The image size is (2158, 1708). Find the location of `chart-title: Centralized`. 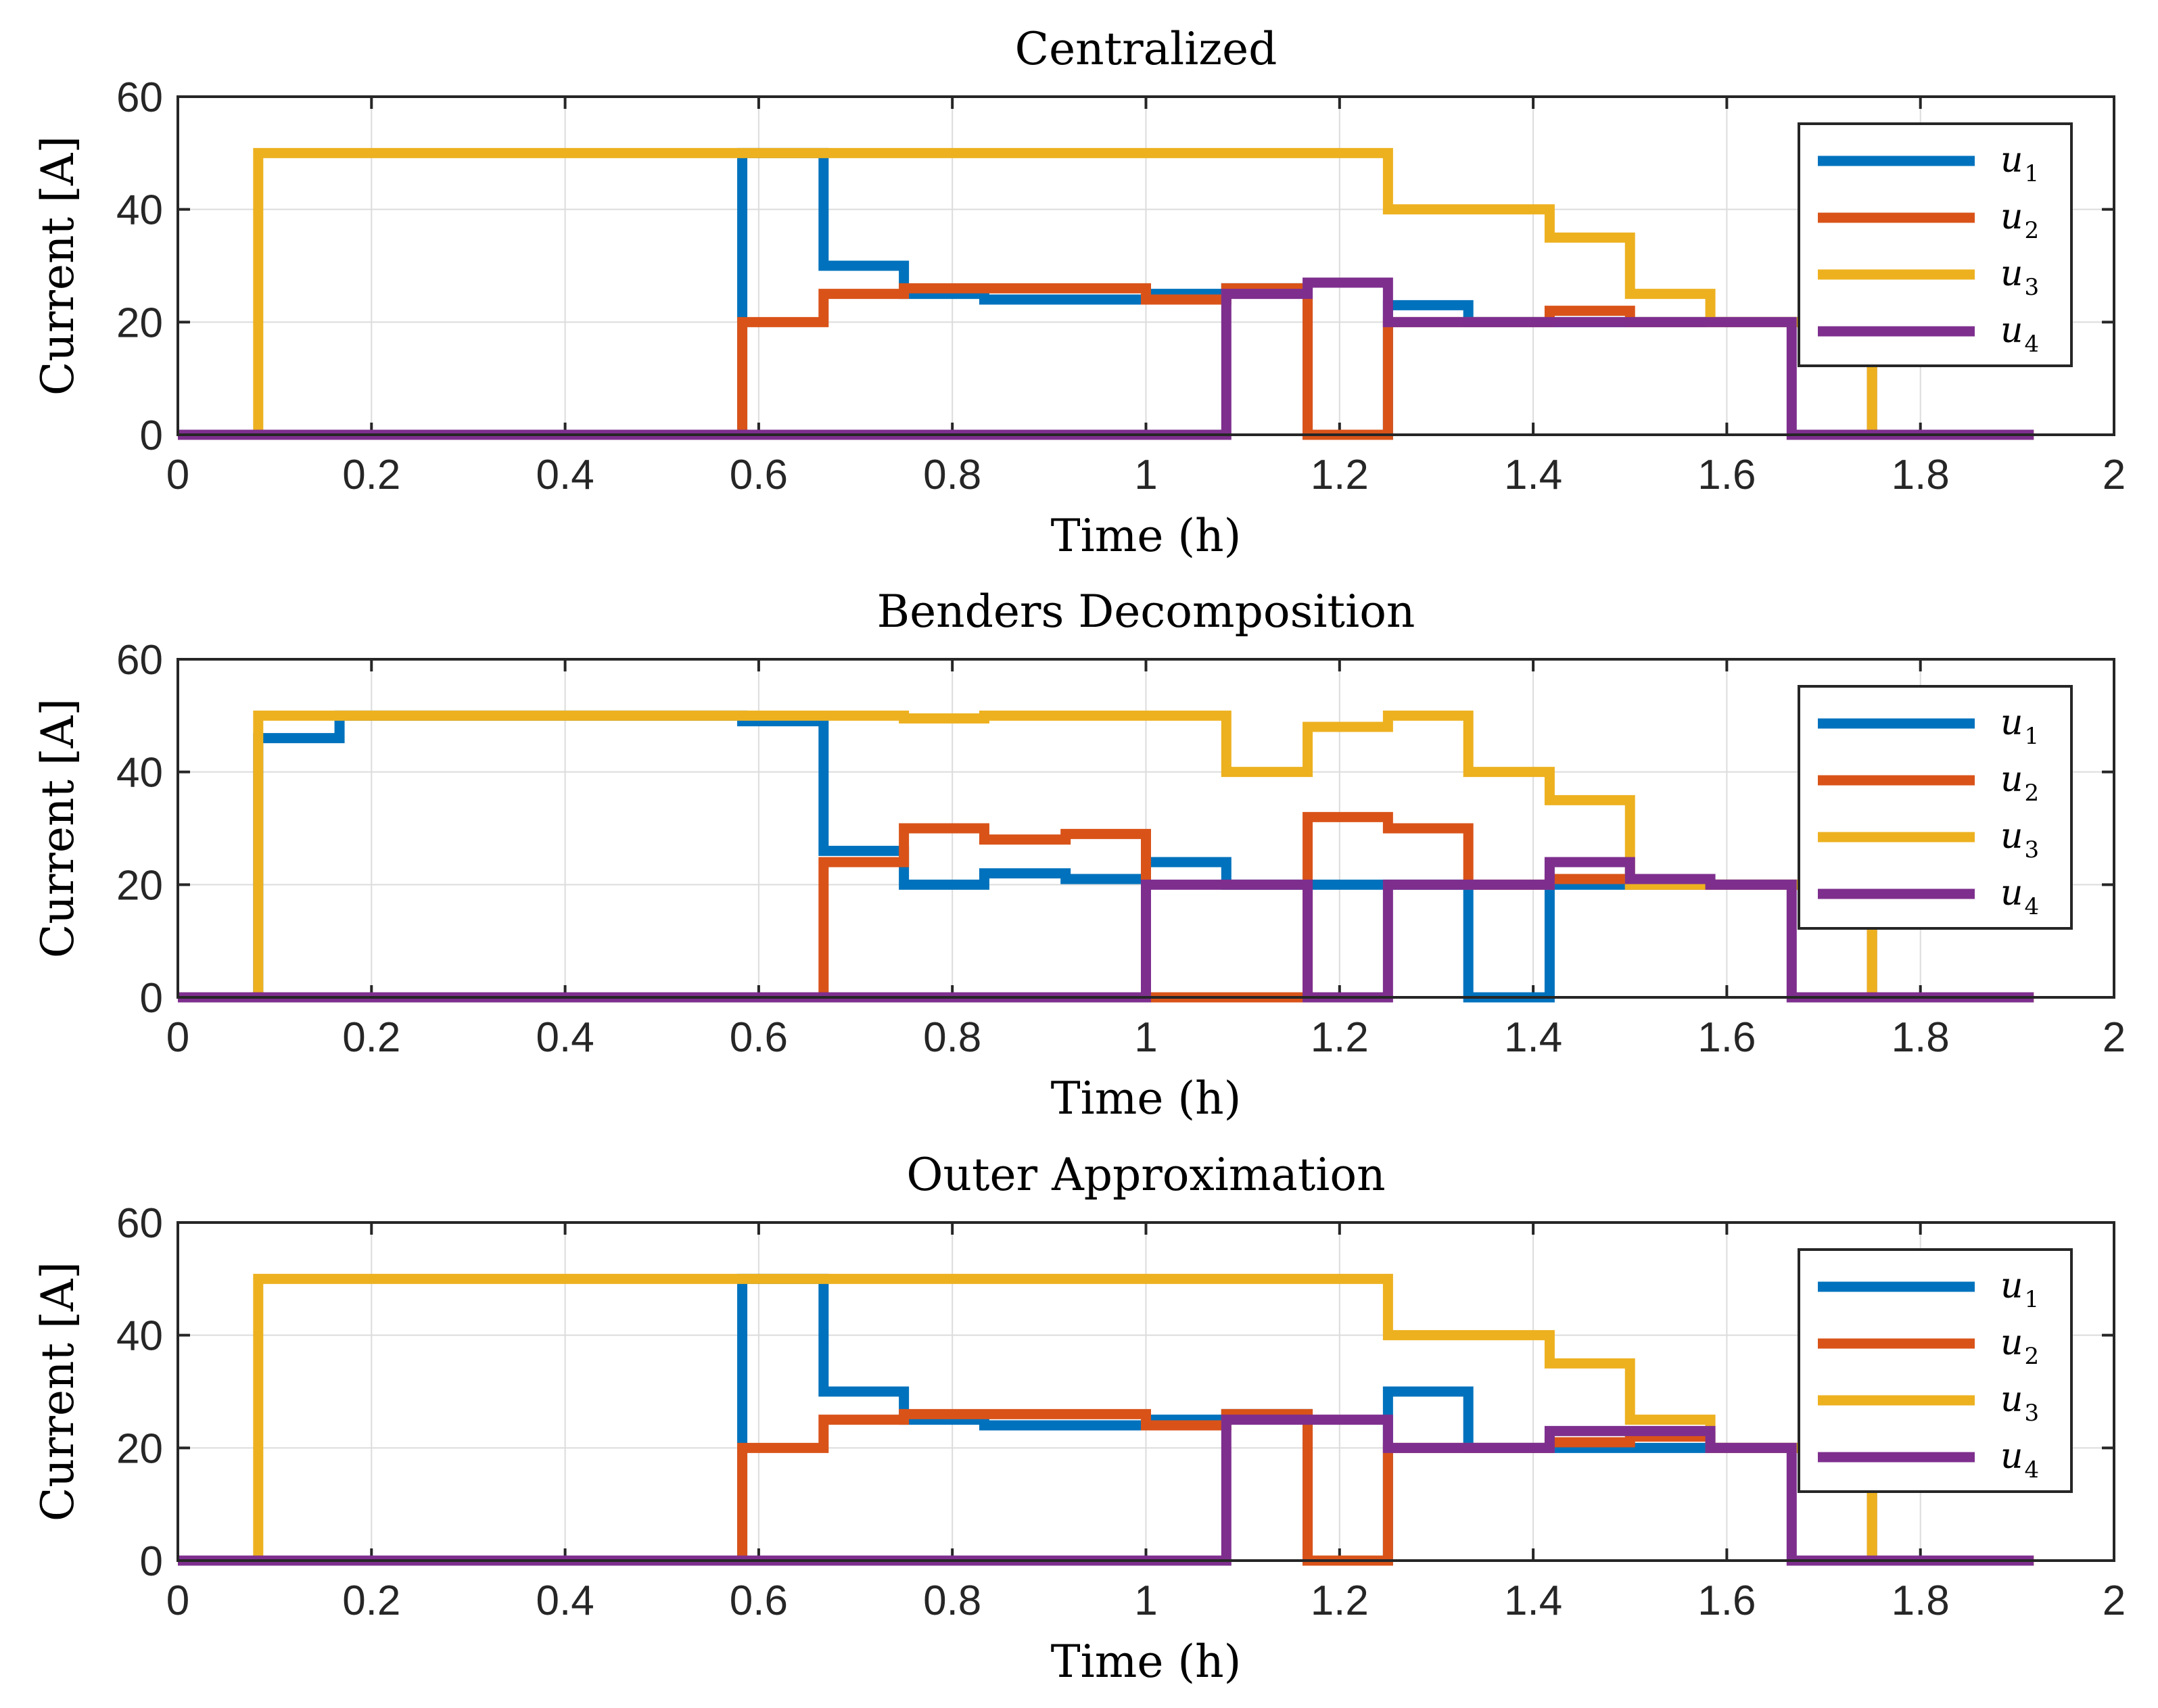

chart-title: Centralized is located at coordinates (1146, 49).